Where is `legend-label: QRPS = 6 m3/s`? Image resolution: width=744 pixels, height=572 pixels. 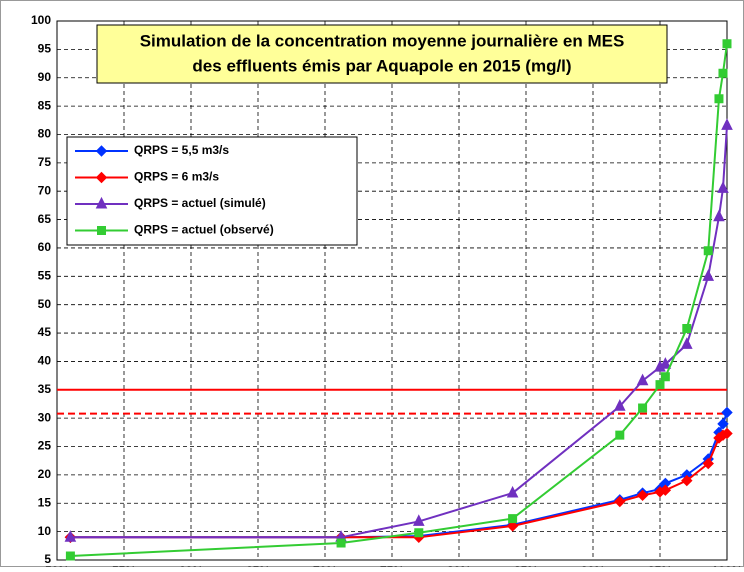 legend-label: QRPS = 6 m3/s is located at coordinates (176, 177).